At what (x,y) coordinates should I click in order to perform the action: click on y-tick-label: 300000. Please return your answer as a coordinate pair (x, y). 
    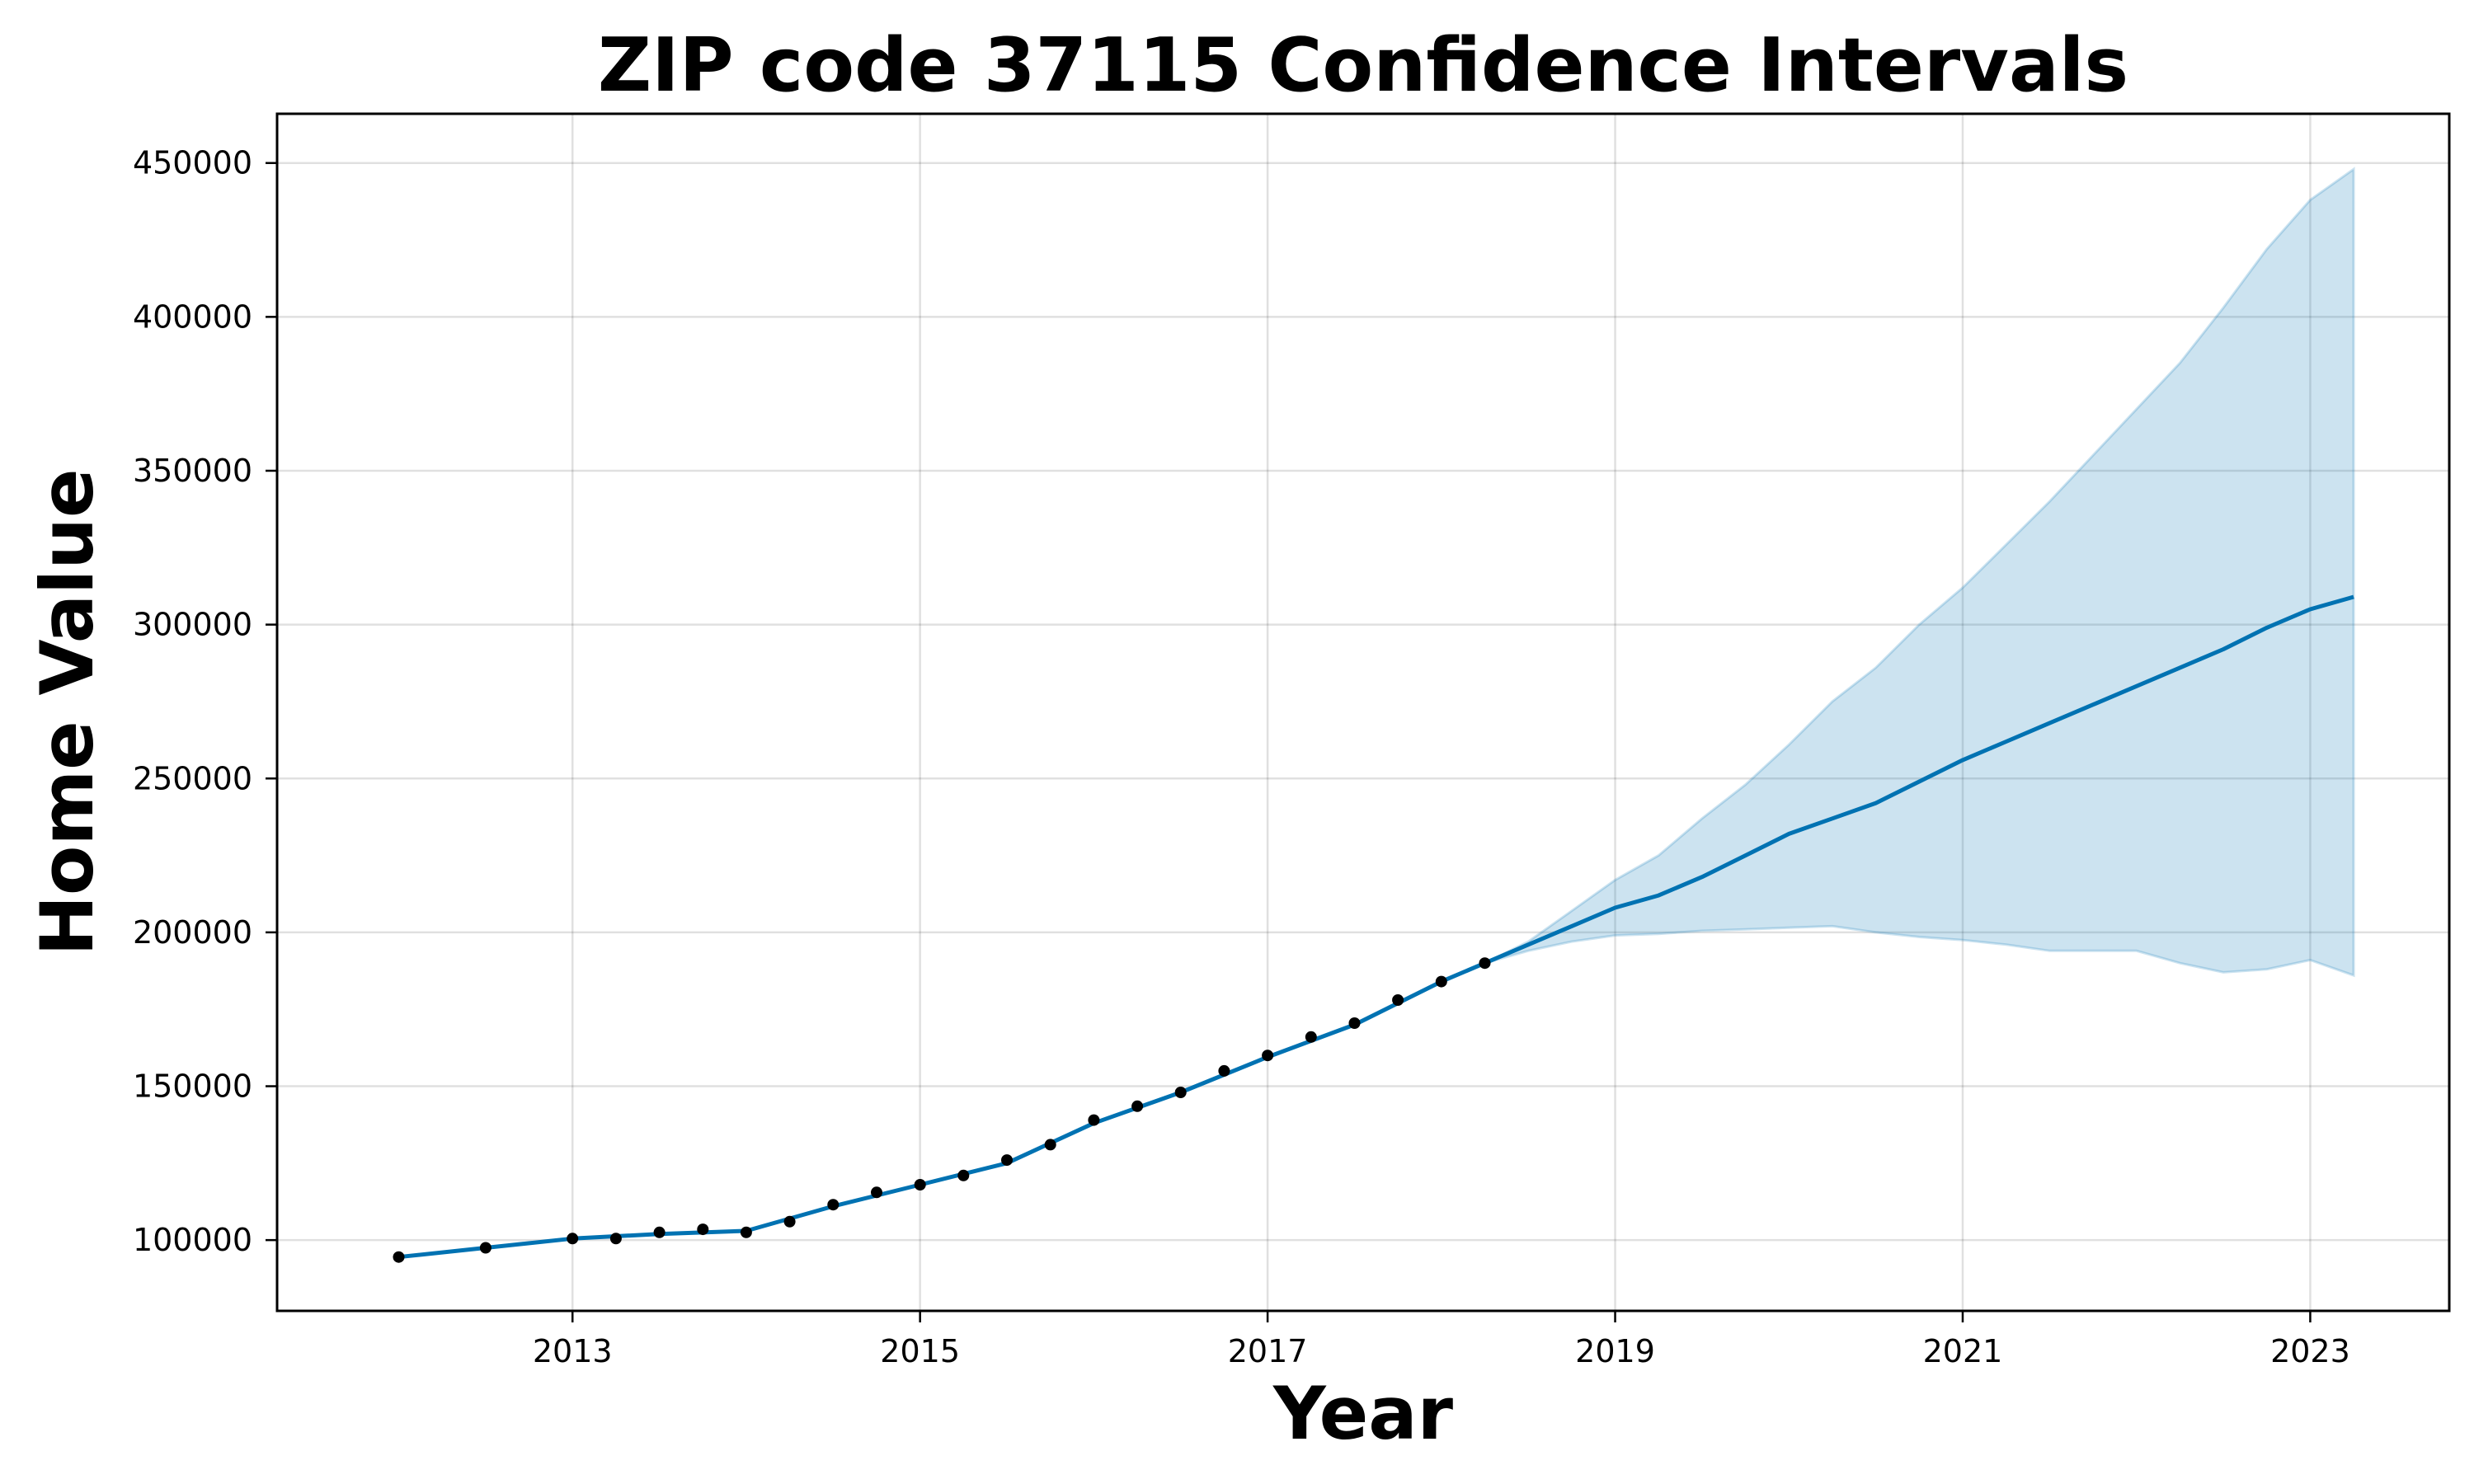
    Looking at the image, I should click on (192, 625).